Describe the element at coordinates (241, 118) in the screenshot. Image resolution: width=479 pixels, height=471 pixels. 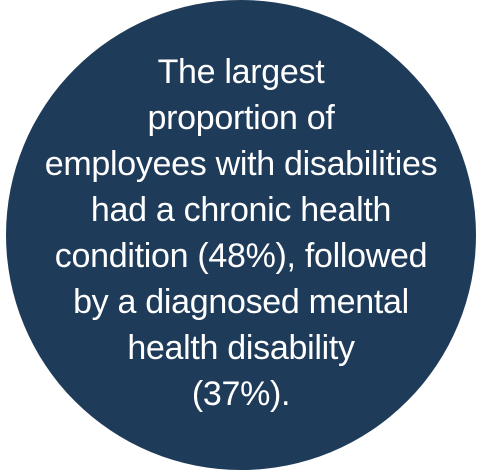
I see `callout-line-2: proportion of` at that location.